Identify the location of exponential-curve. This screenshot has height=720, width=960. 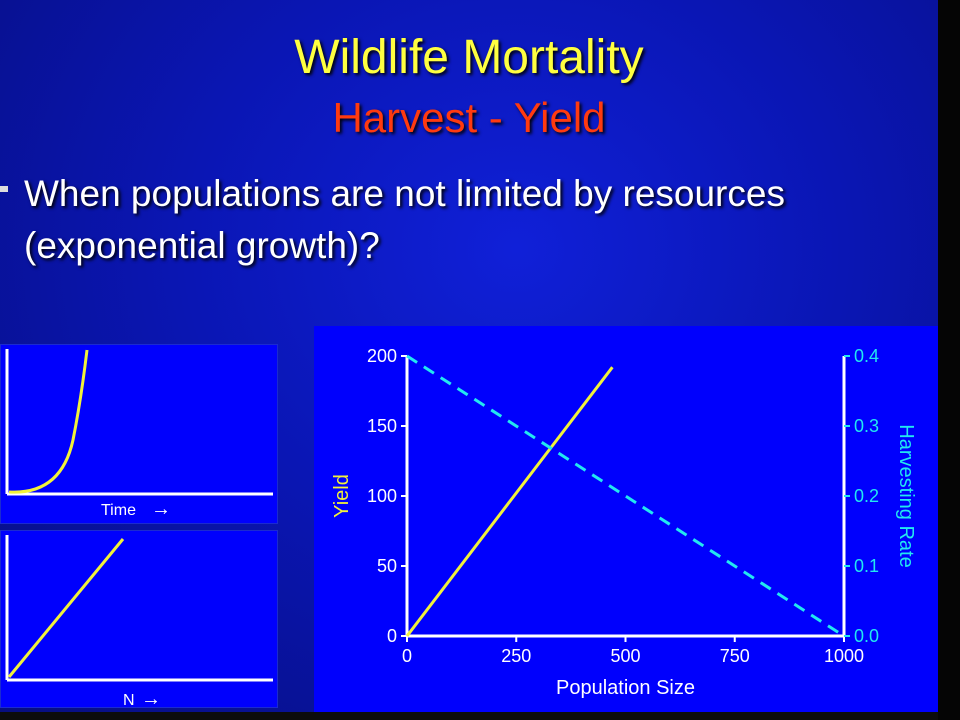
(48, 421).